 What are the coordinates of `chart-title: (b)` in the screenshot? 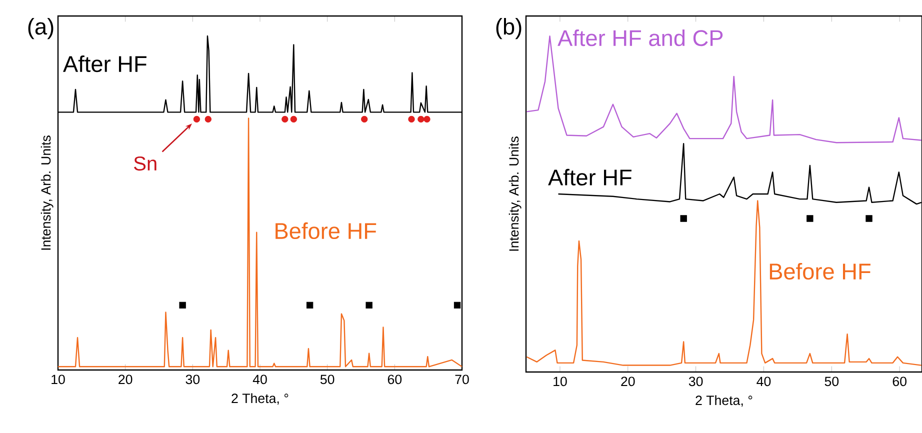 It's located at (509, 29).